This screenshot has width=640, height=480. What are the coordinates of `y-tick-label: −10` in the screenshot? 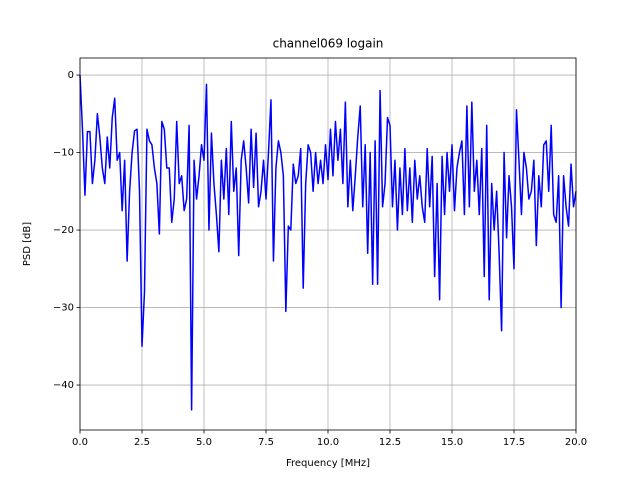 It's located at (63, 153).